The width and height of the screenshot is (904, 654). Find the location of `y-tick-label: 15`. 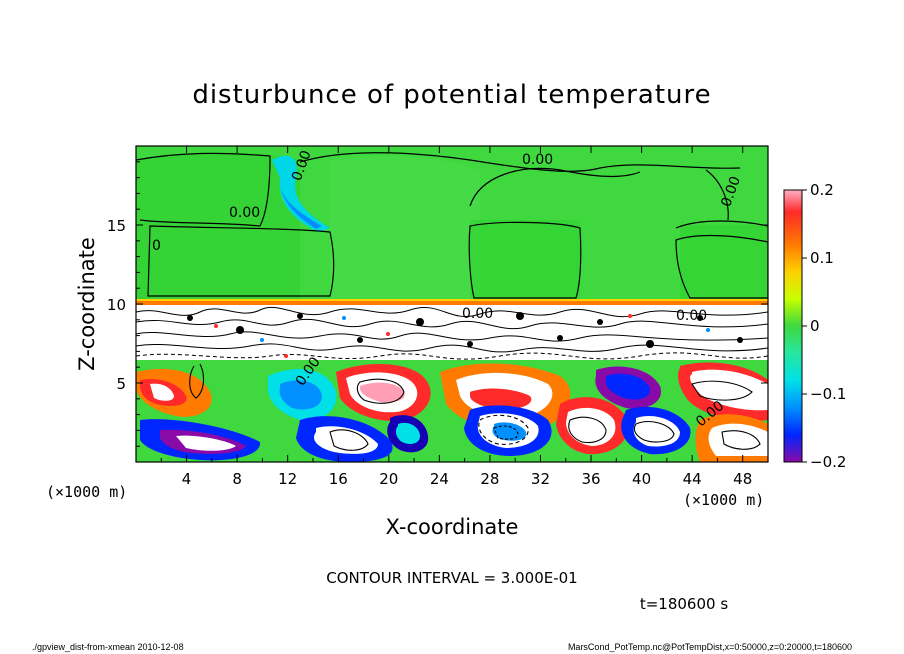

y-tick-label: 15 is located at coordinates (116, 226).